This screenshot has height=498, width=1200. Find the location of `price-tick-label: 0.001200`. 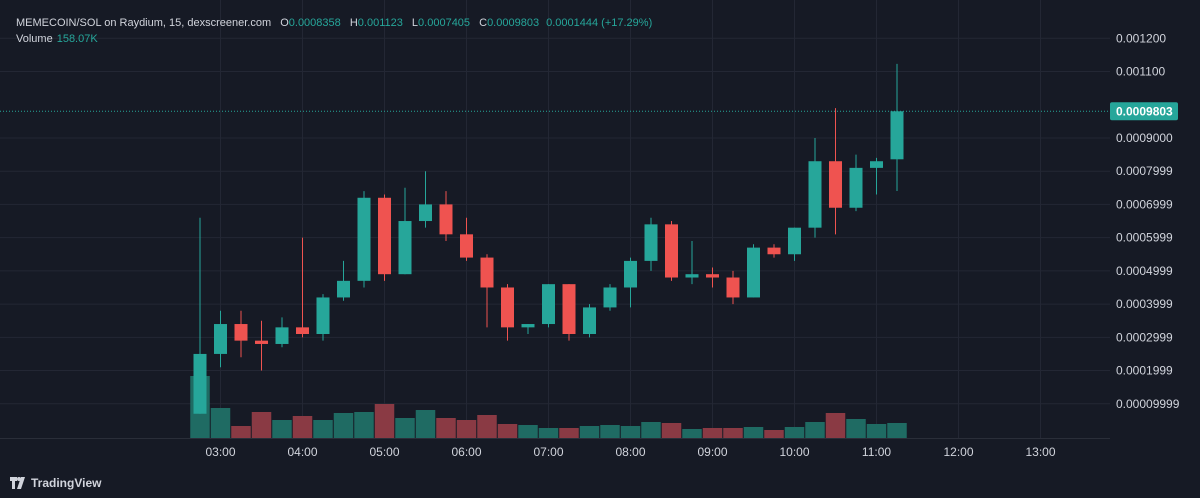

price-tick-label: 0.001200 is located at coordinates (1141, 38).